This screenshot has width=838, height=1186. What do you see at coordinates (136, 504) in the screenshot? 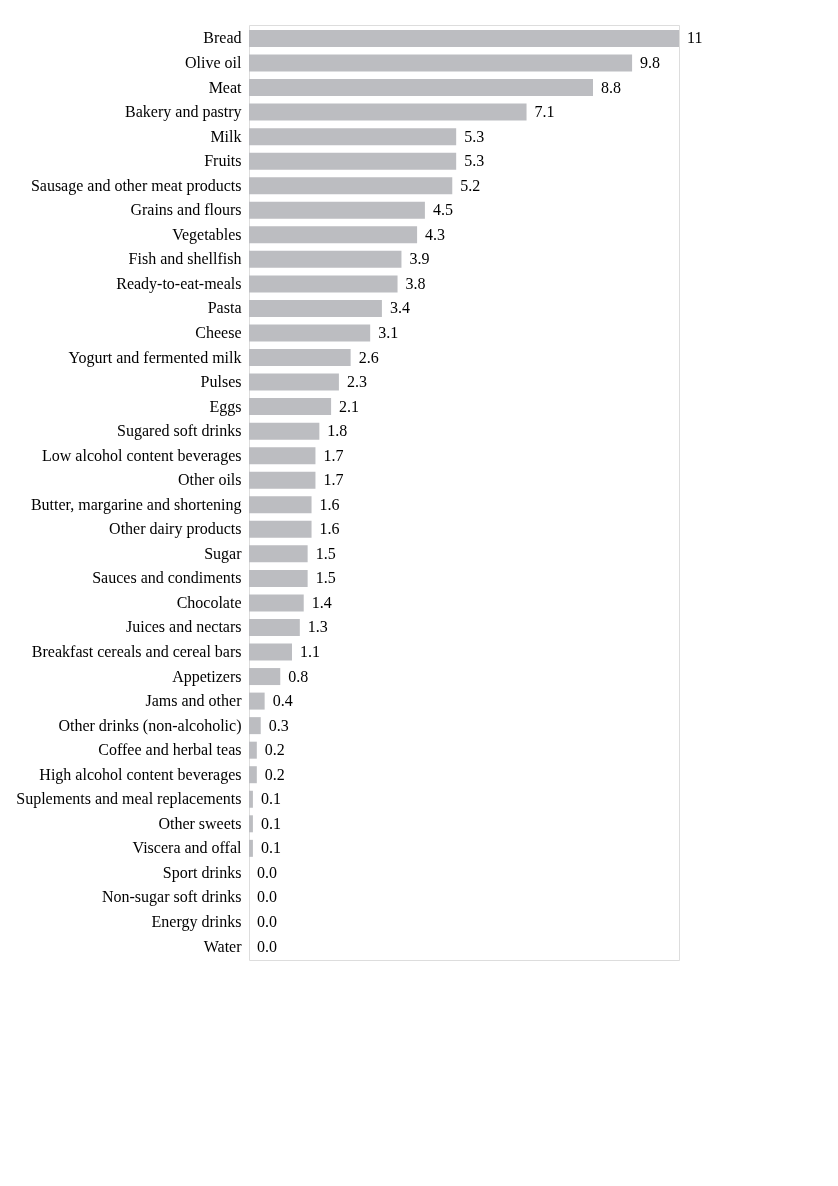
I see `y-tick-label: Butter, margarine and shortening` at bounding box center [136, 504].